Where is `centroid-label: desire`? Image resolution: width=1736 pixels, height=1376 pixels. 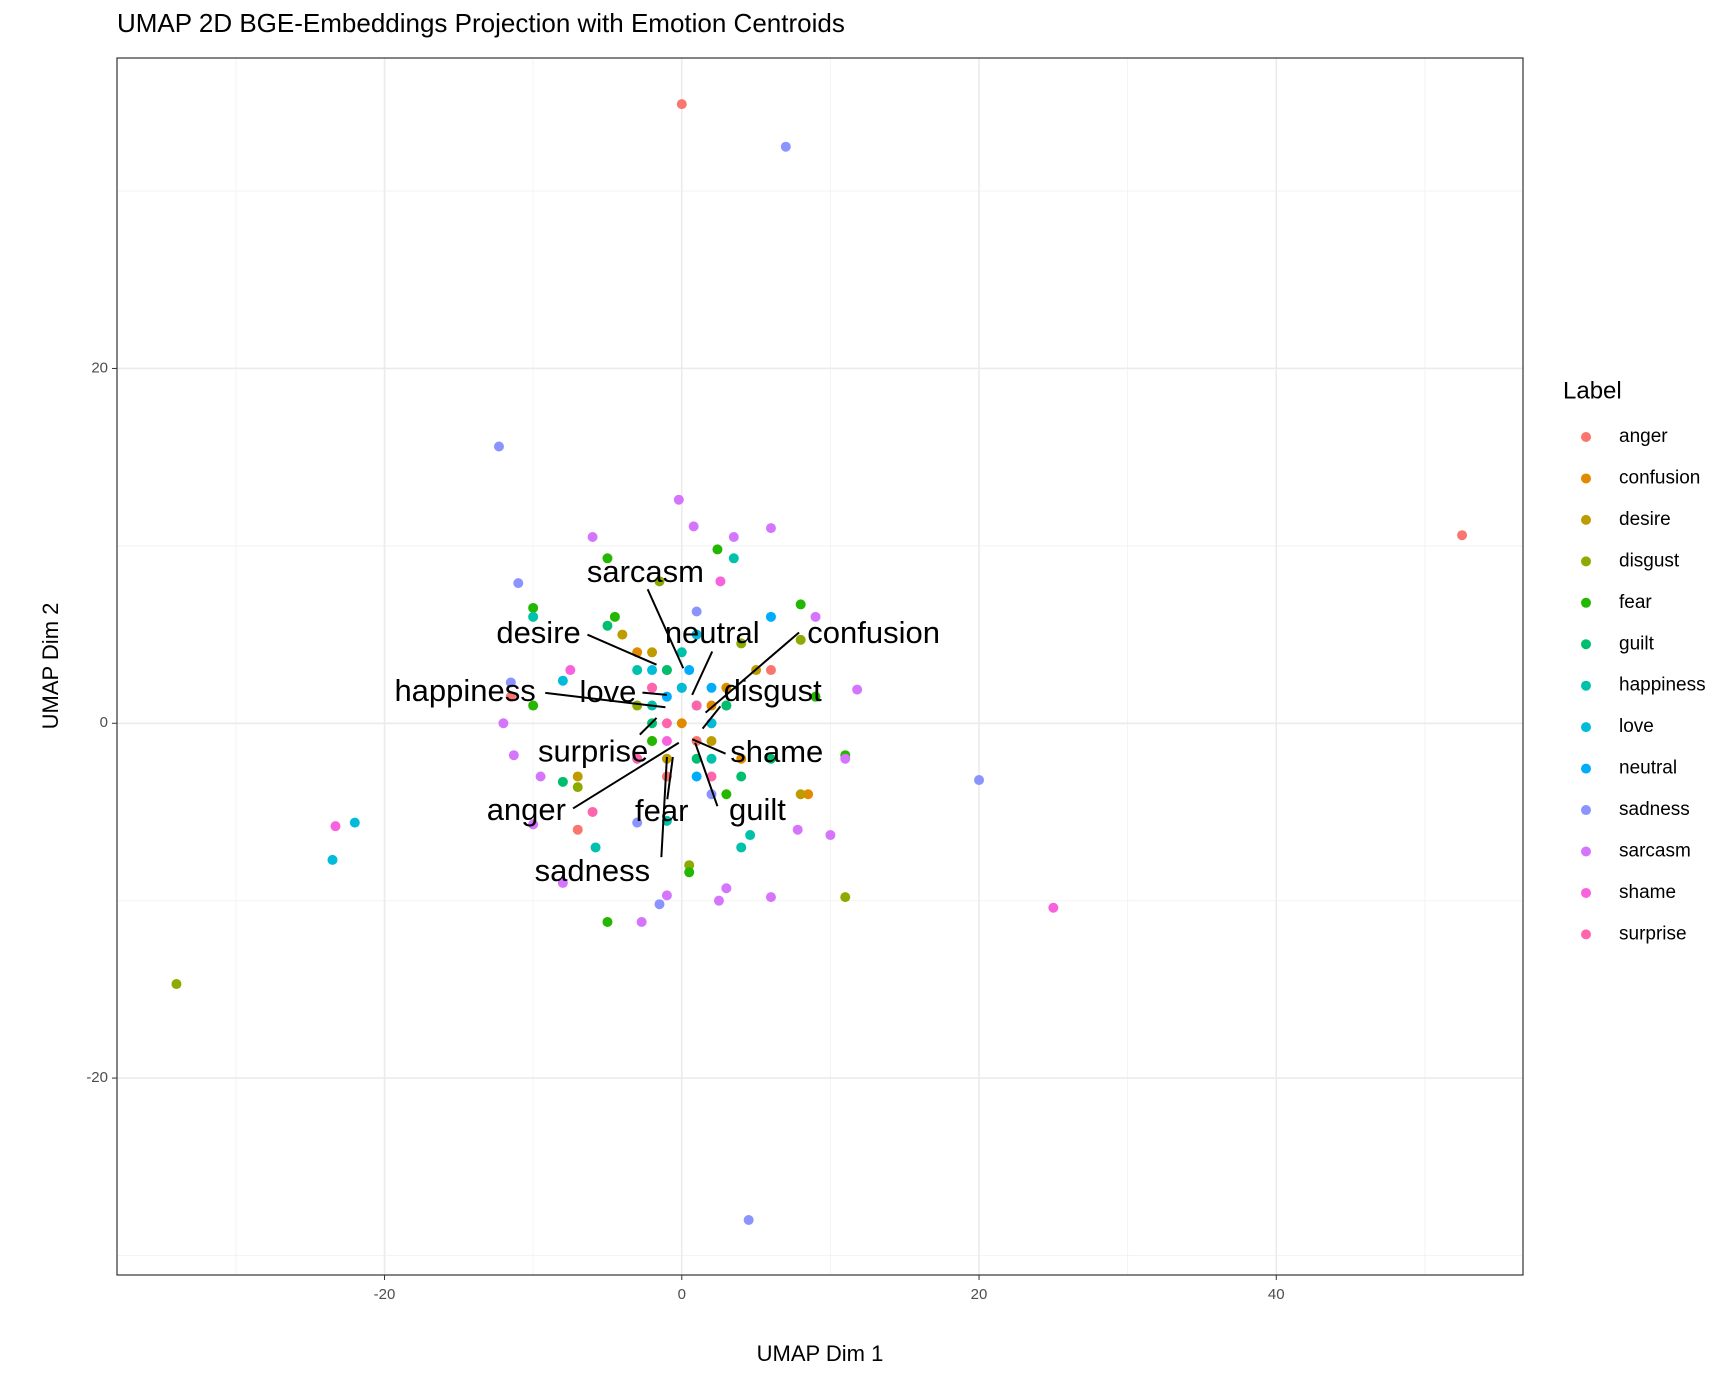 centroid-label: desire is located at coordinates (538, 632).